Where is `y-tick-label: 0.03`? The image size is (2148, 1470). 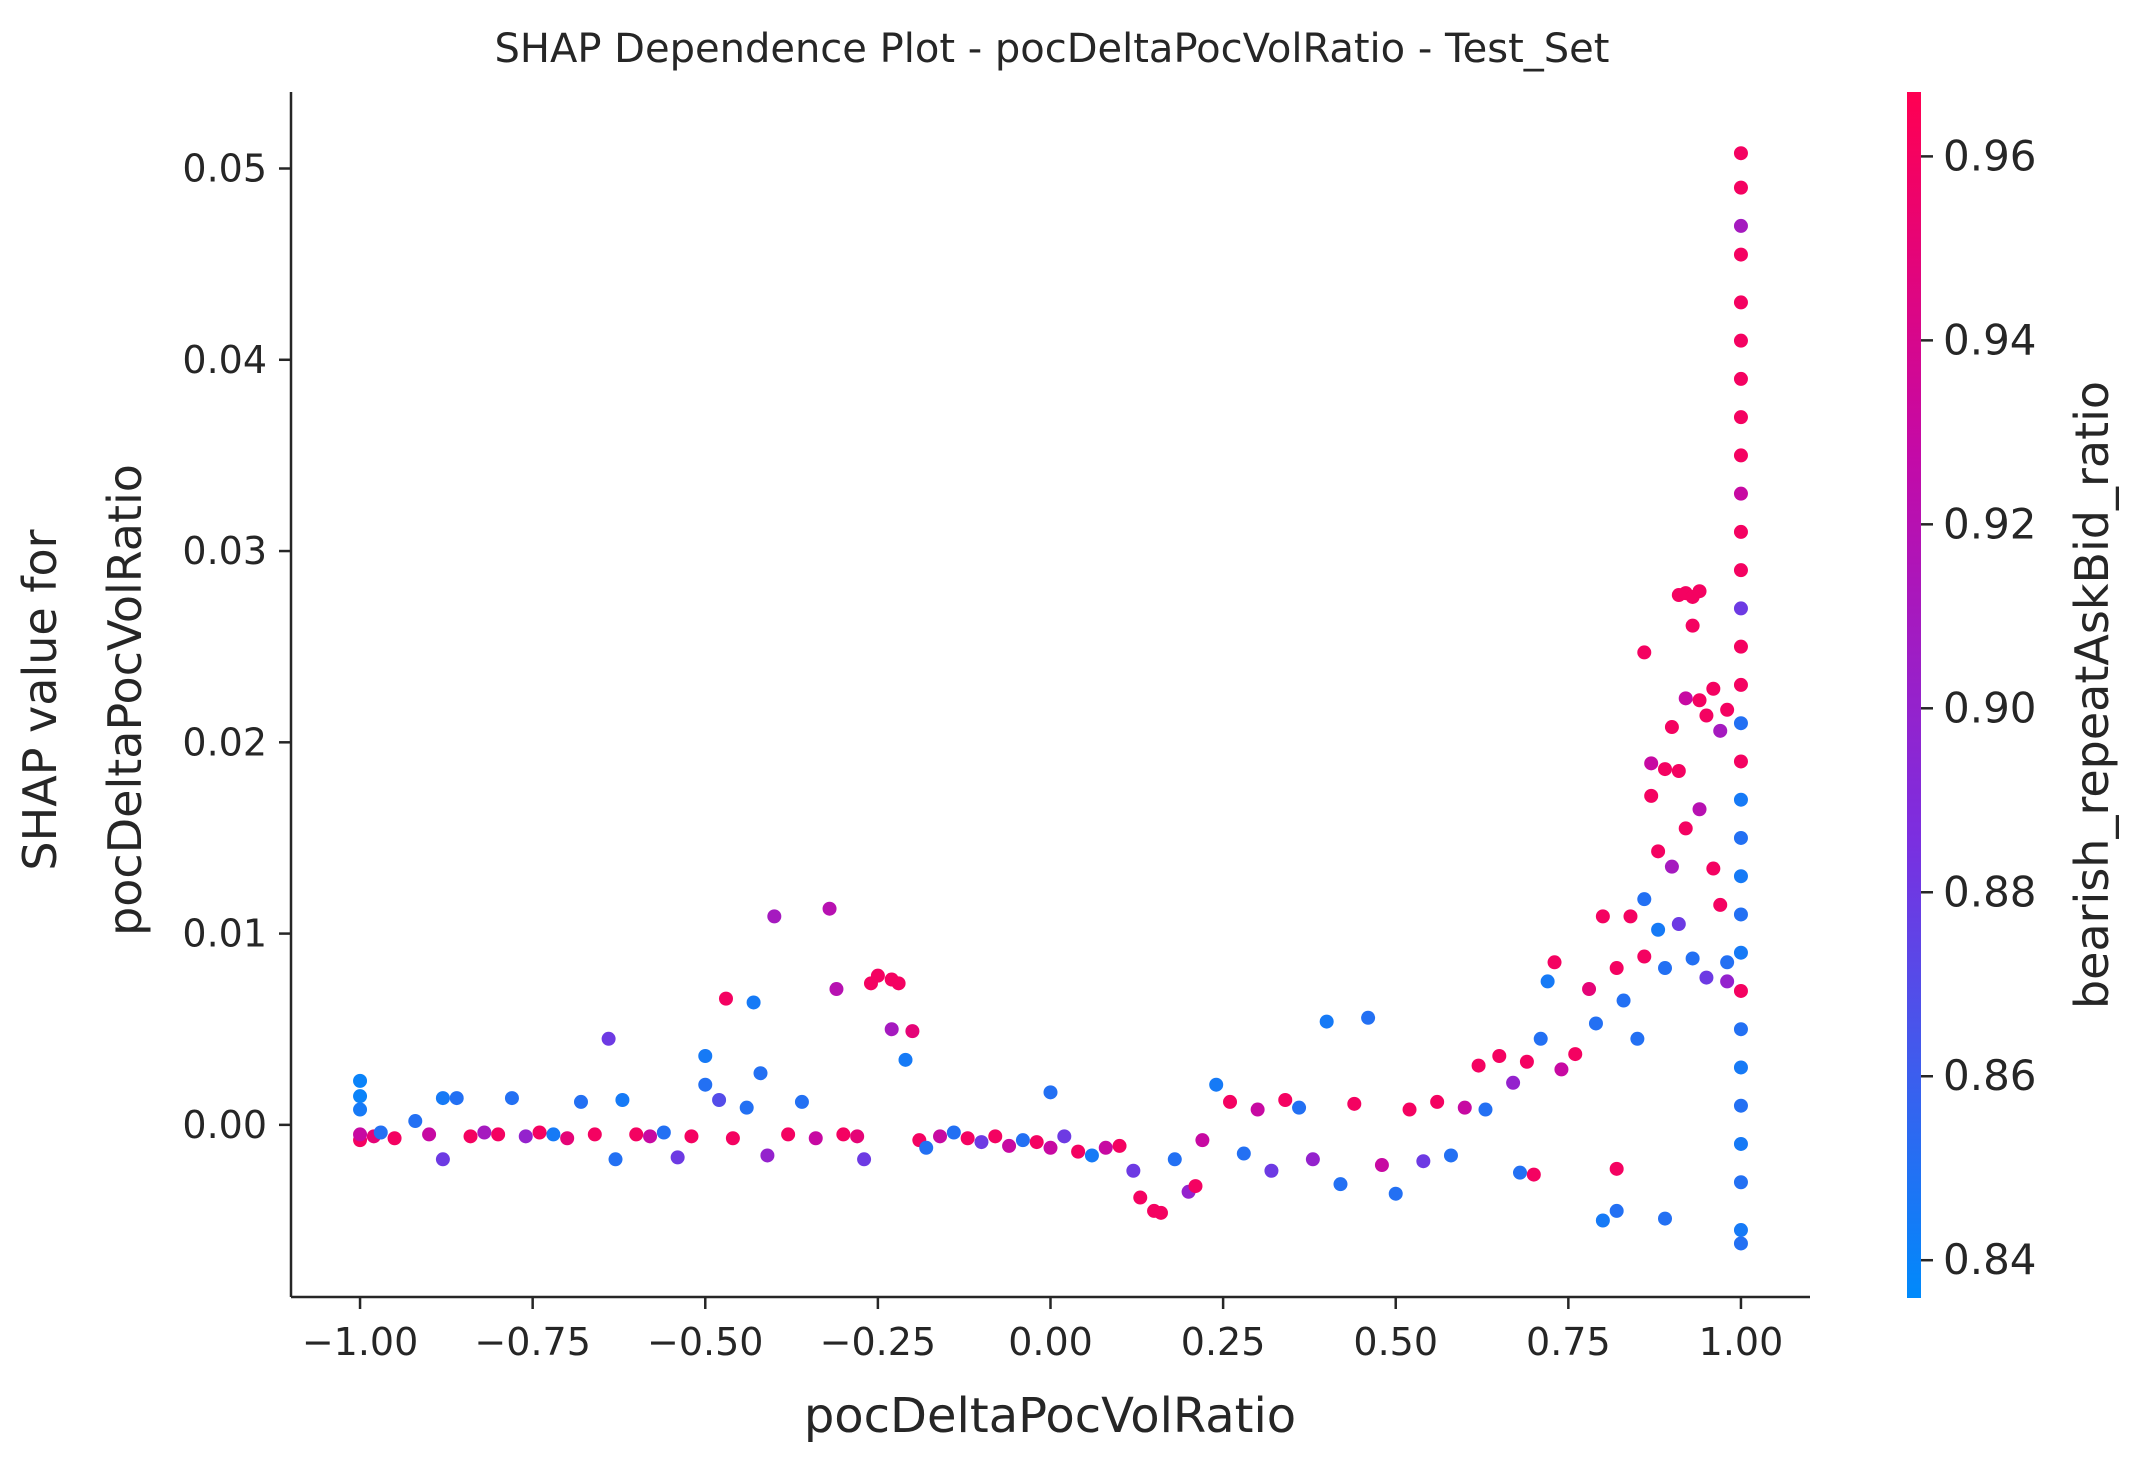
y-tick-label: 0.03 is located at coordinates (224, 551).